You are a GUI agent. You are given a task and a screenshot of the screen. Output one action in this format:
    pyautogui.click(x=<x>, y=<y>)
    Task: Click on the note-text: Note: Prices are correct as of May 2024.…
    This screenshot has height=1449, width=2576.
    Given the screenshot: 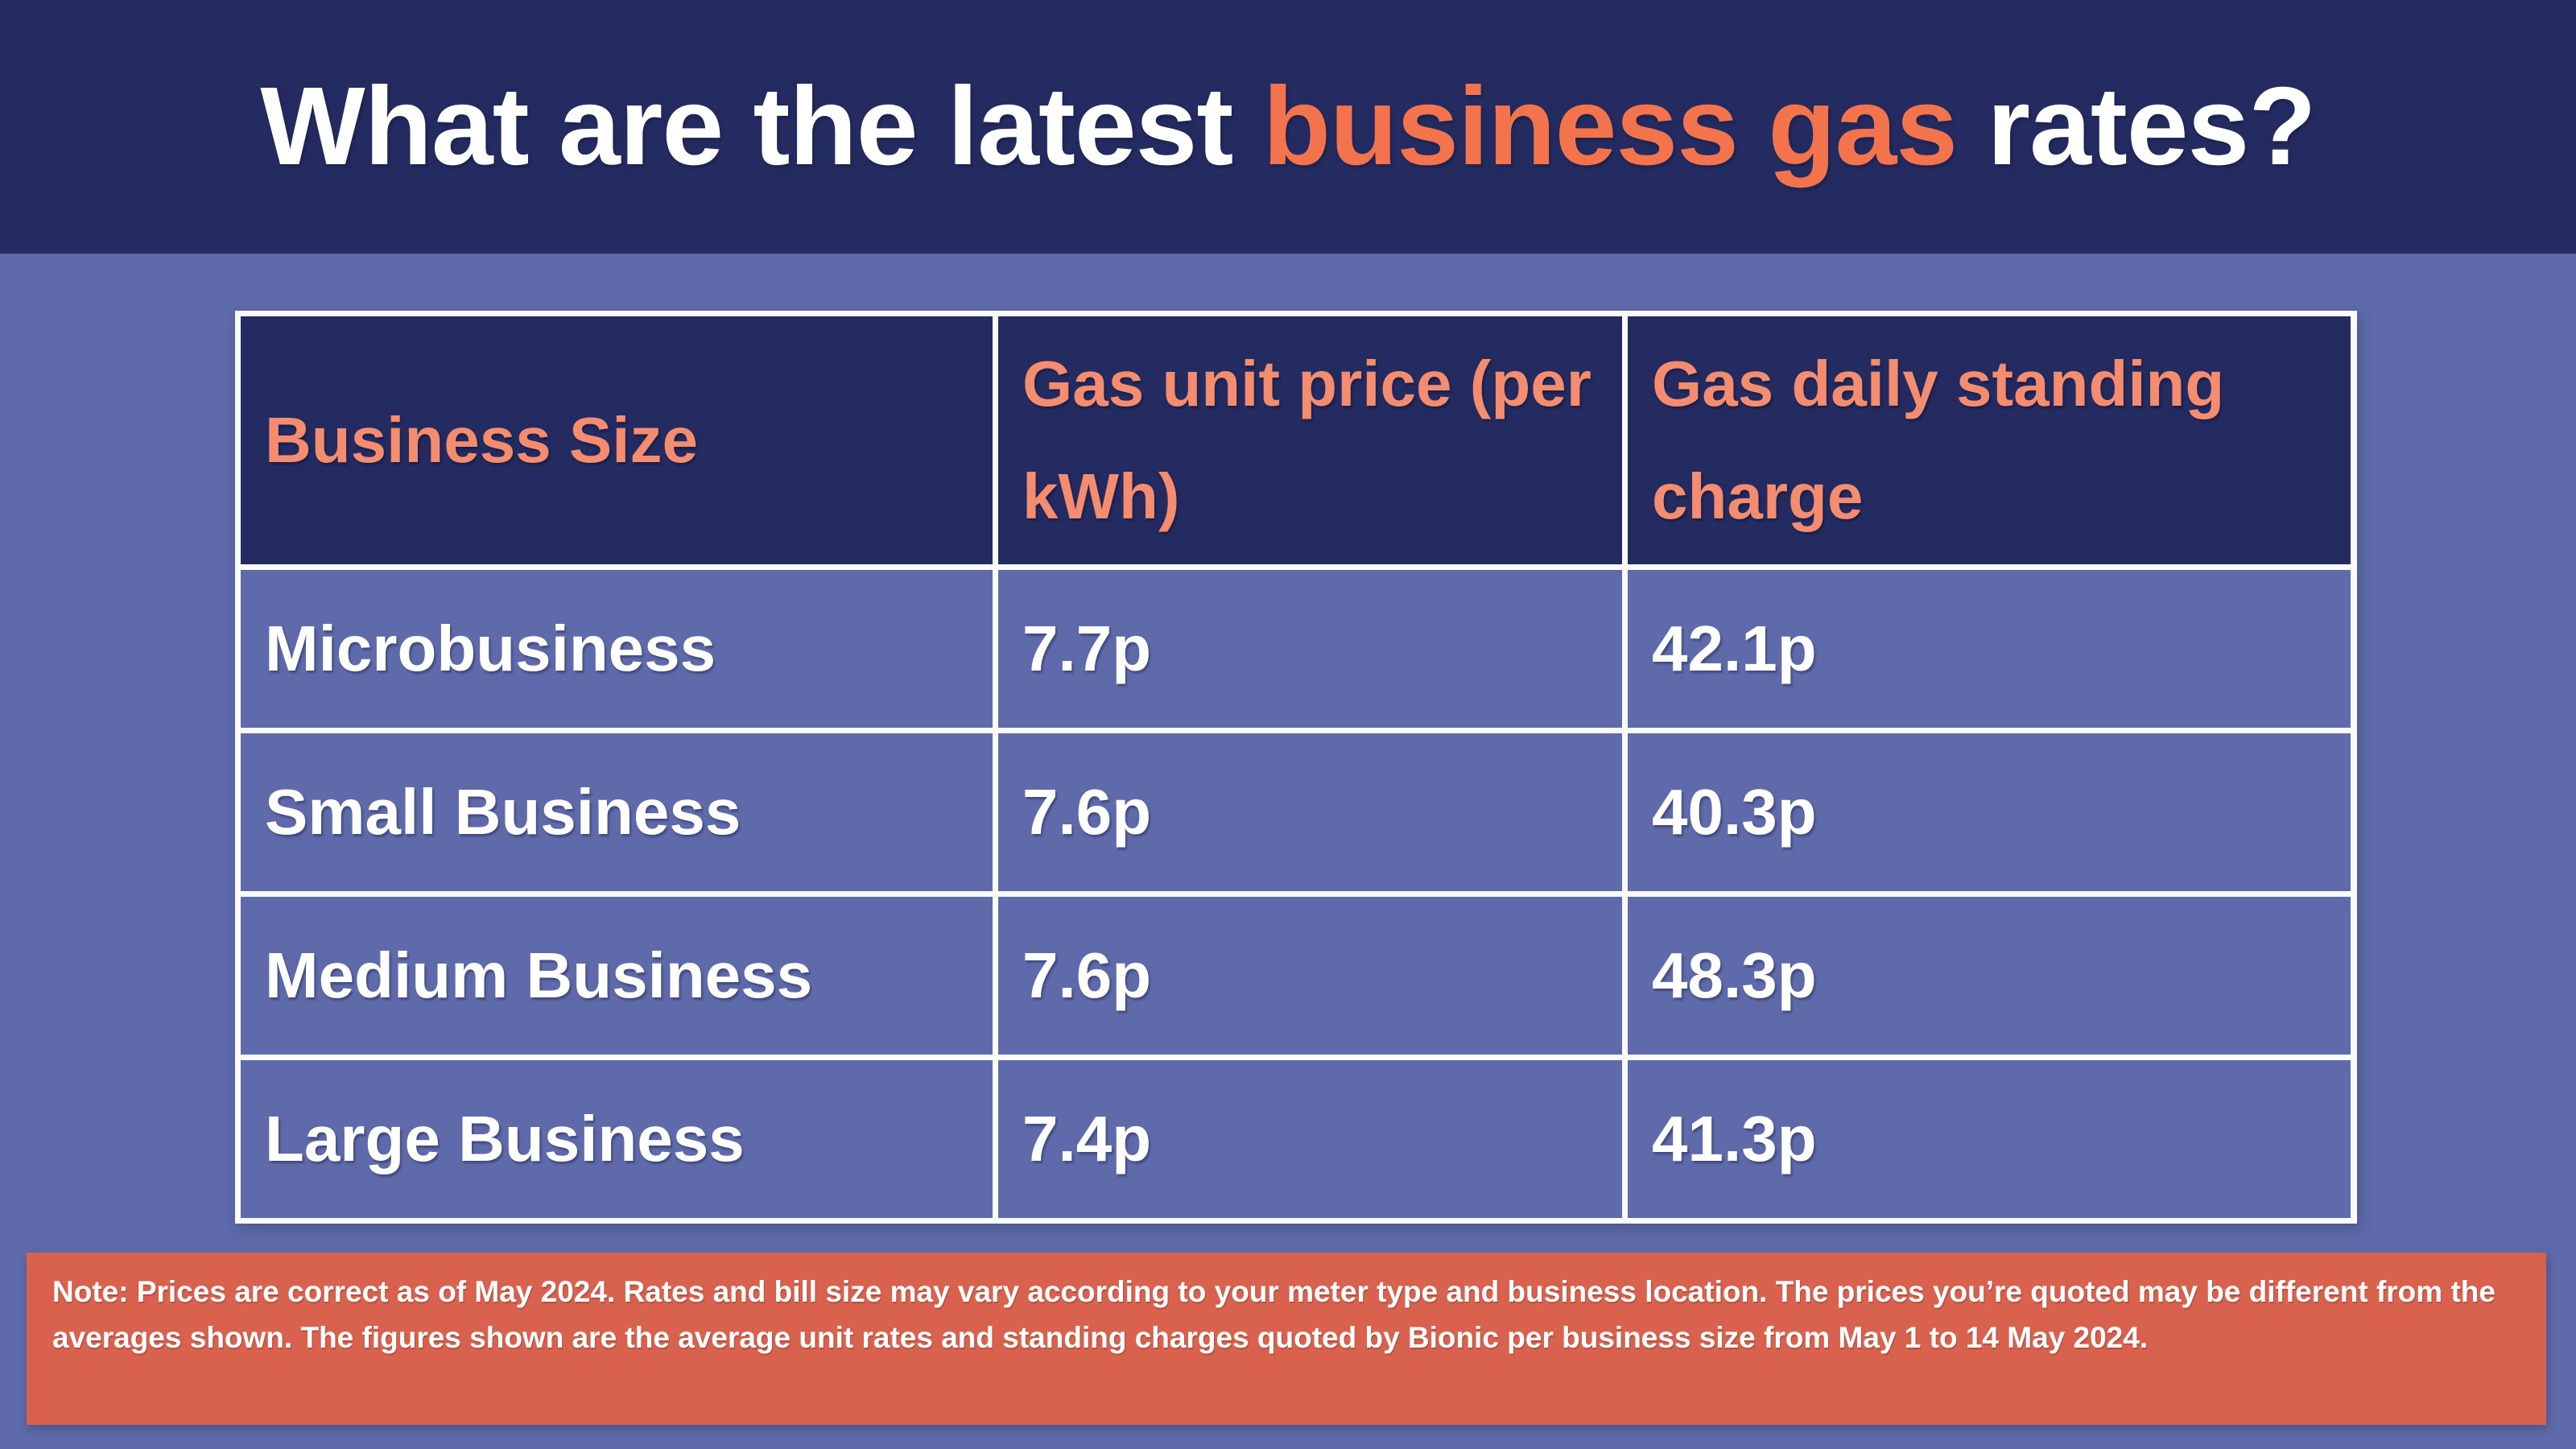 What is the action you would take?
    pyautogui.click(x=1274, y=1314)
    